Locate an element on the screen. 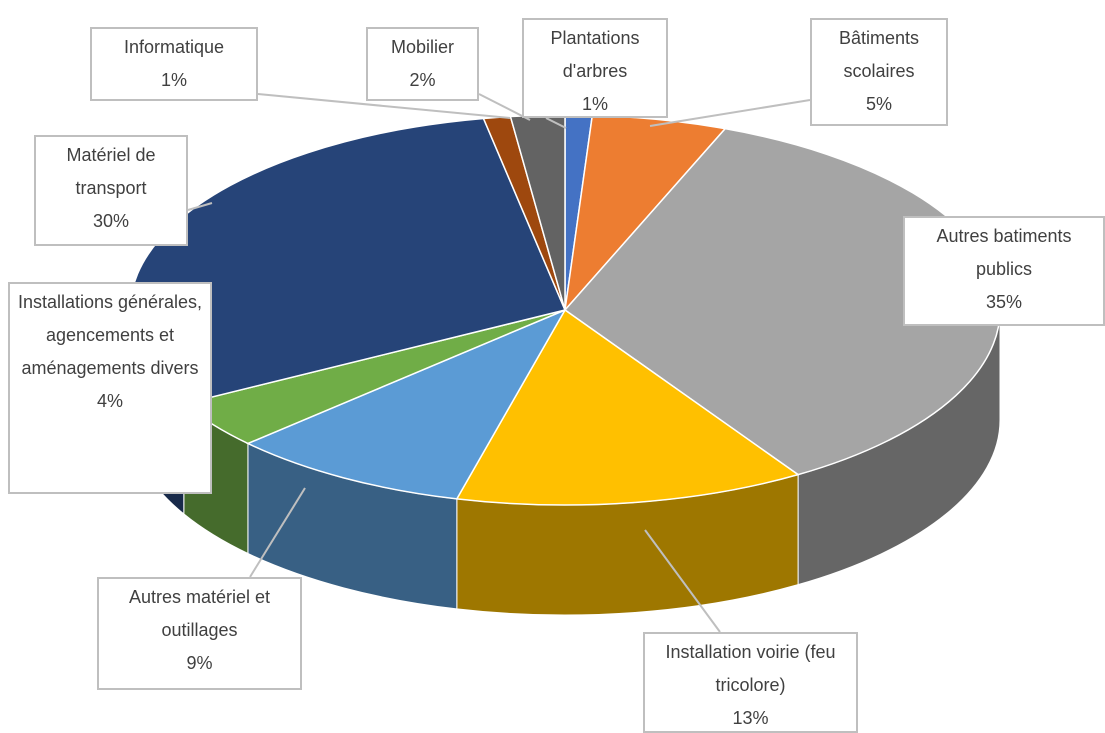  data-label: Autres matériel et outillages 9% is located at coordinates (199, 633).